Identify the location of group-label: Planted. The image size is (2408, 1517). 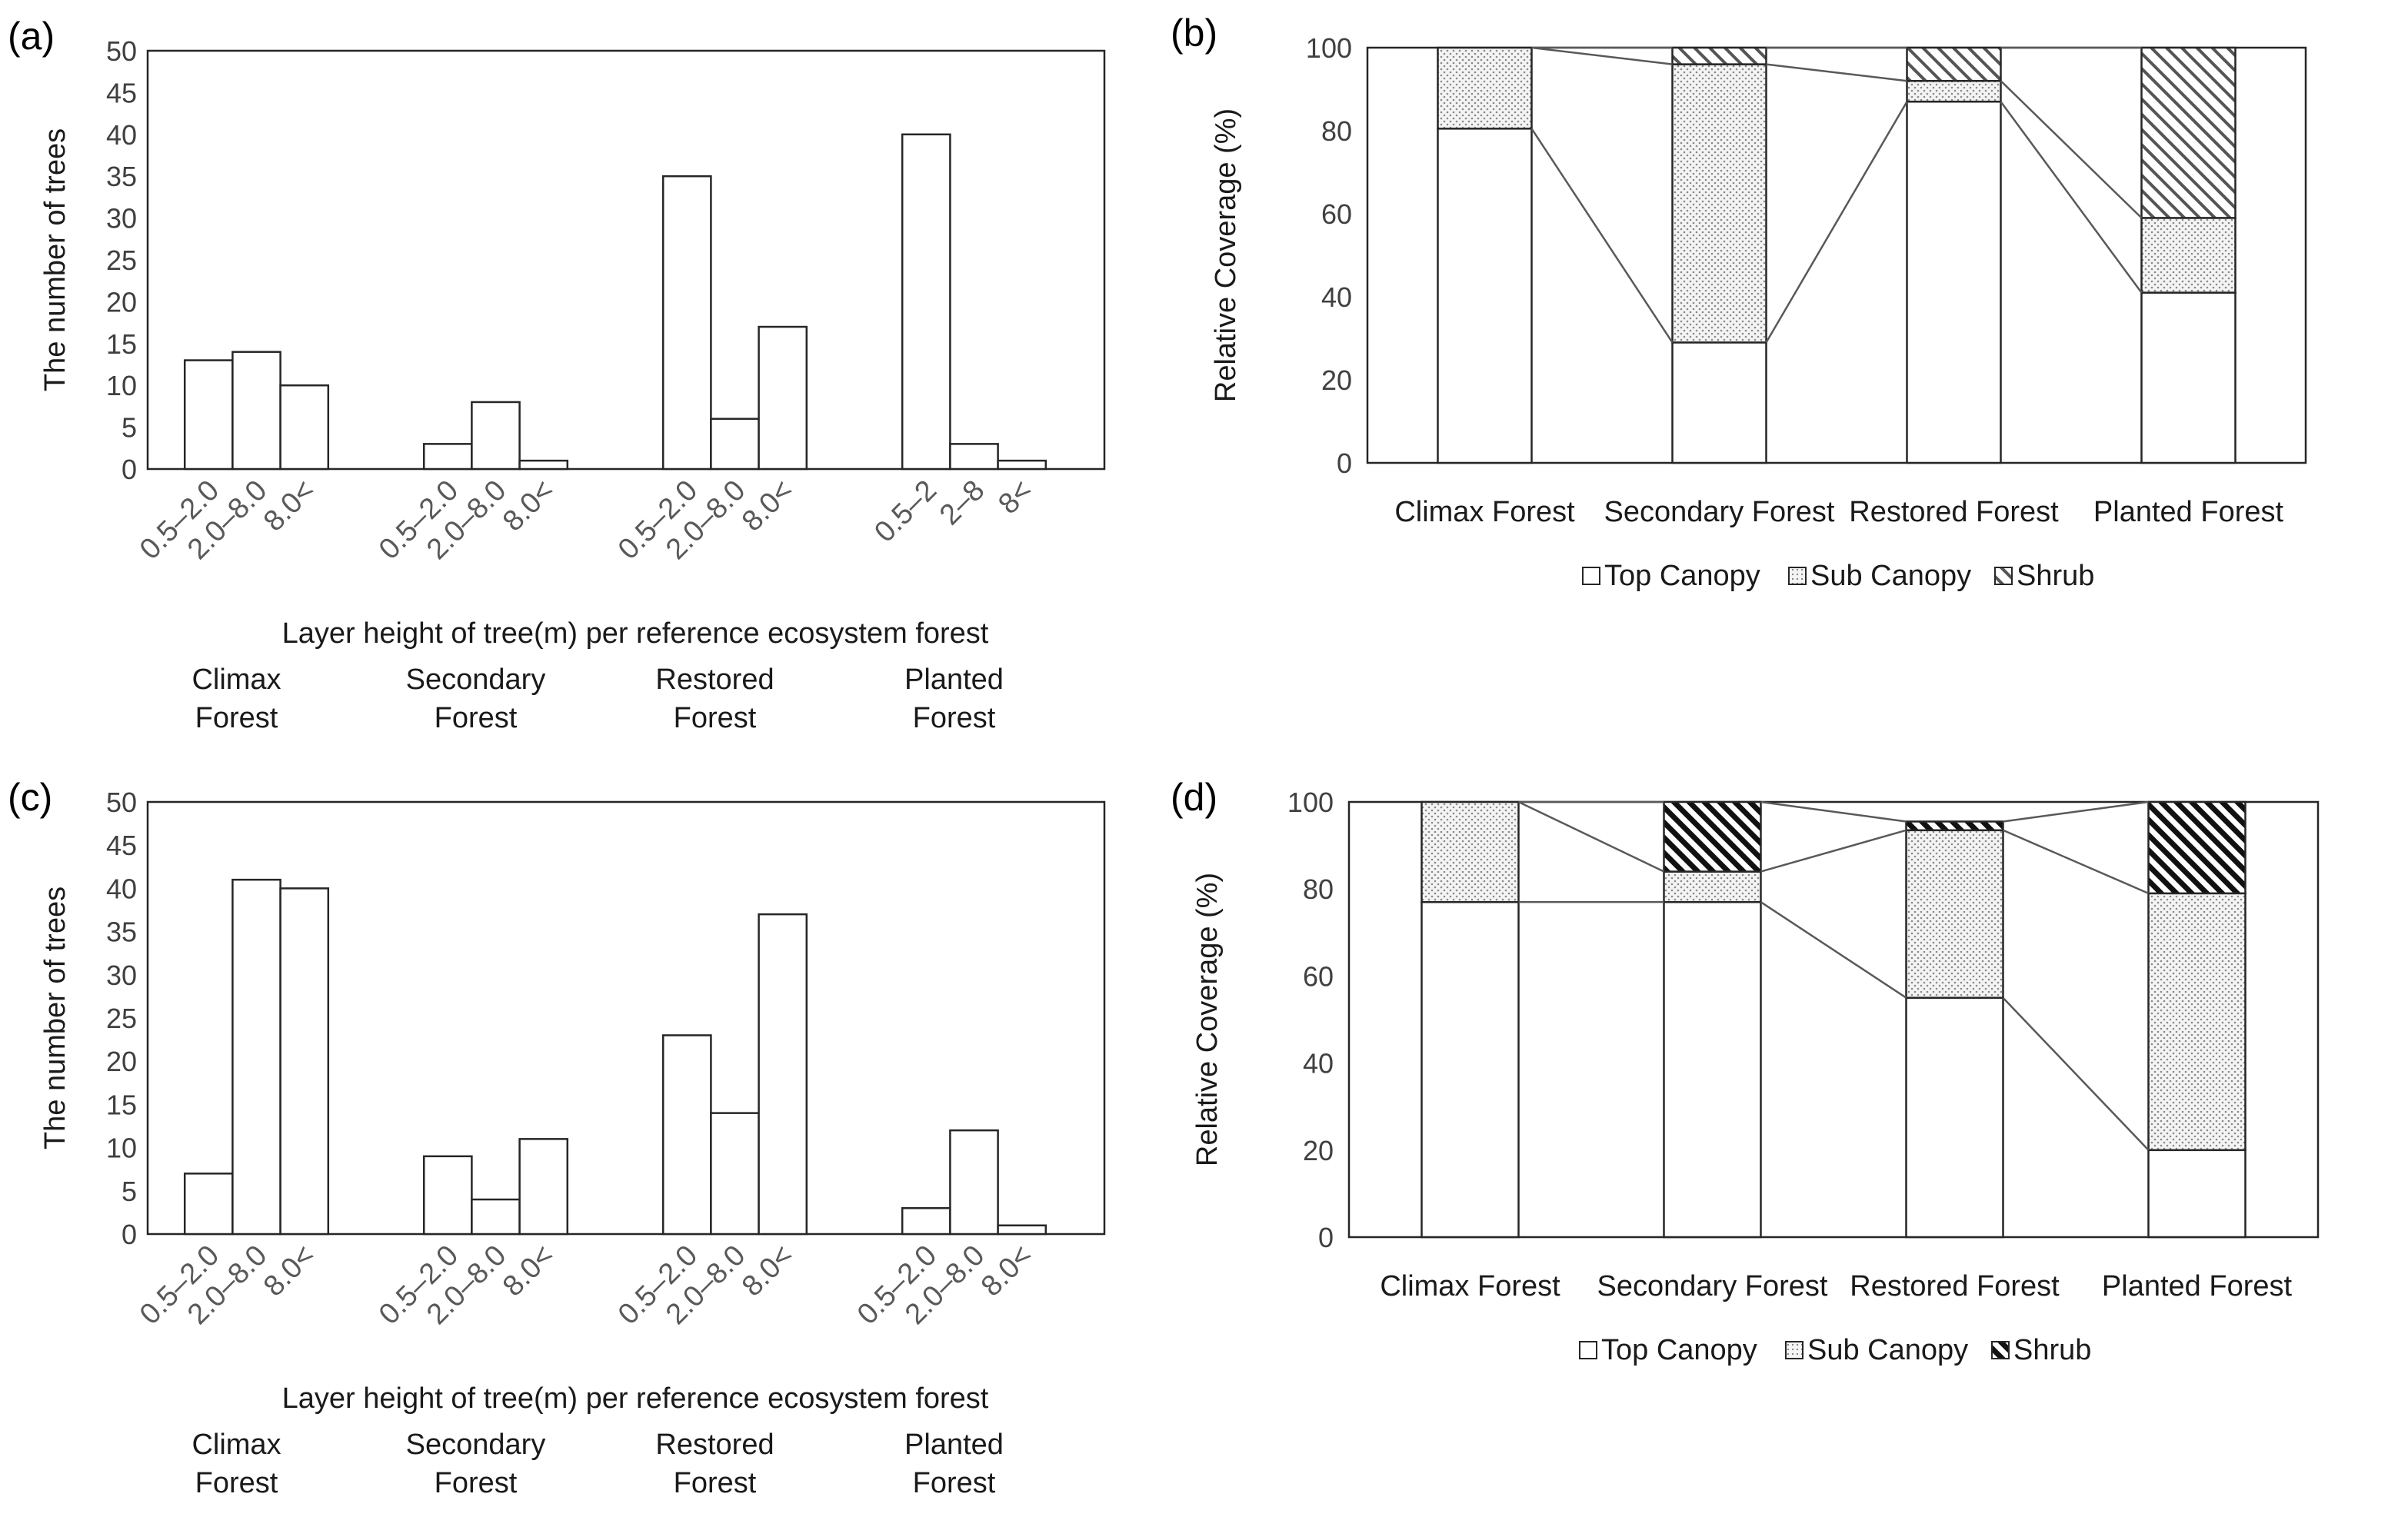
(954, 680).